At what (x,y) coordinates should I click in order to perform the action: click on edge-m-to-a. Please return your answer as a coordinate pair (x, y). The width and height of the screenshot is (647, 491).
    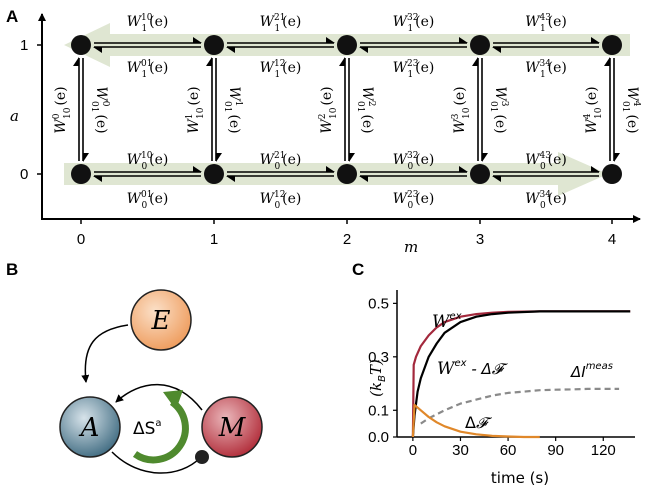
    Looking at the image, I should click on (159, 397).